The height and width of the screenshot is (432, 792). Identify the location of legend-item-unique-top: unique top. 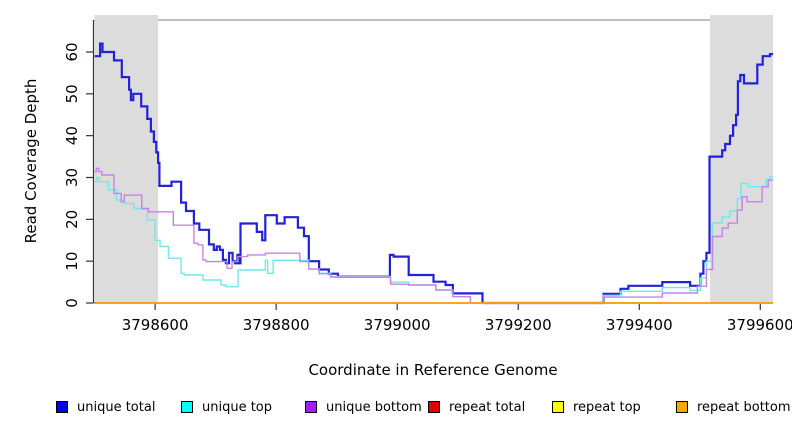
(226, 407).